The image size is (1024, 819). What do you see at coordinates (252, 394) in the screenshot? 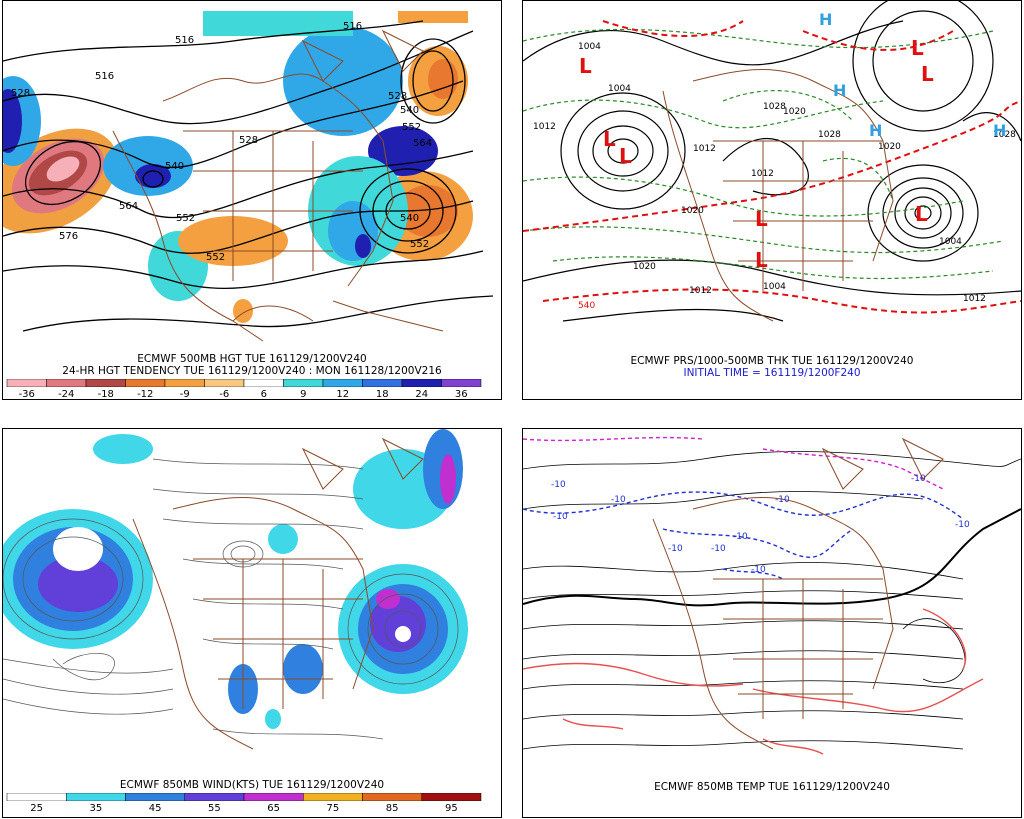
I see `colorbar-tendency-labels: -36 -24 -18 -12 -9 -6 6 9 12 18 24 36` at bounding box center [252, 394].